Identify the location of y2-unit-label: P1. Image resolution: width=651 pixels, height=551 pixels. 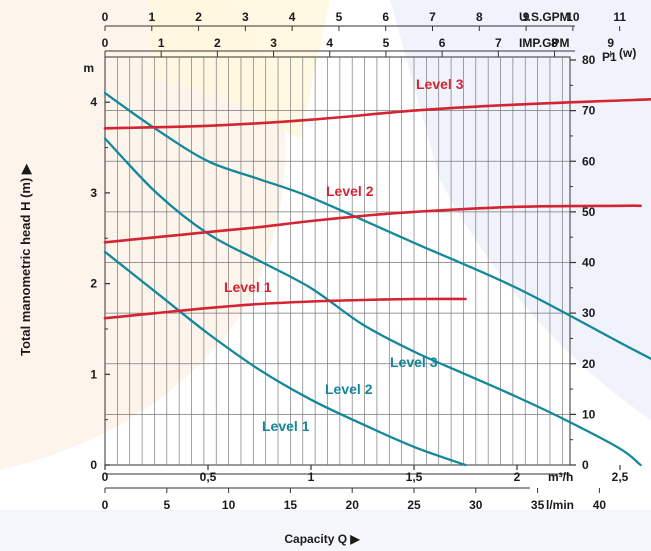
(609, 57).